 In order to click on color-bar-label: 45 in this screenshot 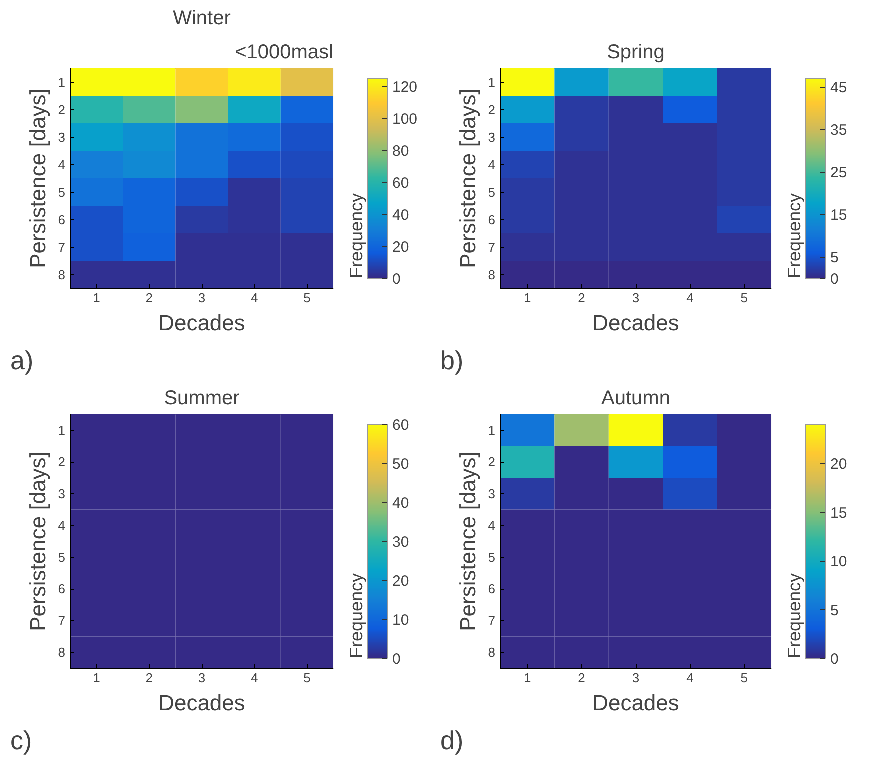, I will do `click(839, 88)`.